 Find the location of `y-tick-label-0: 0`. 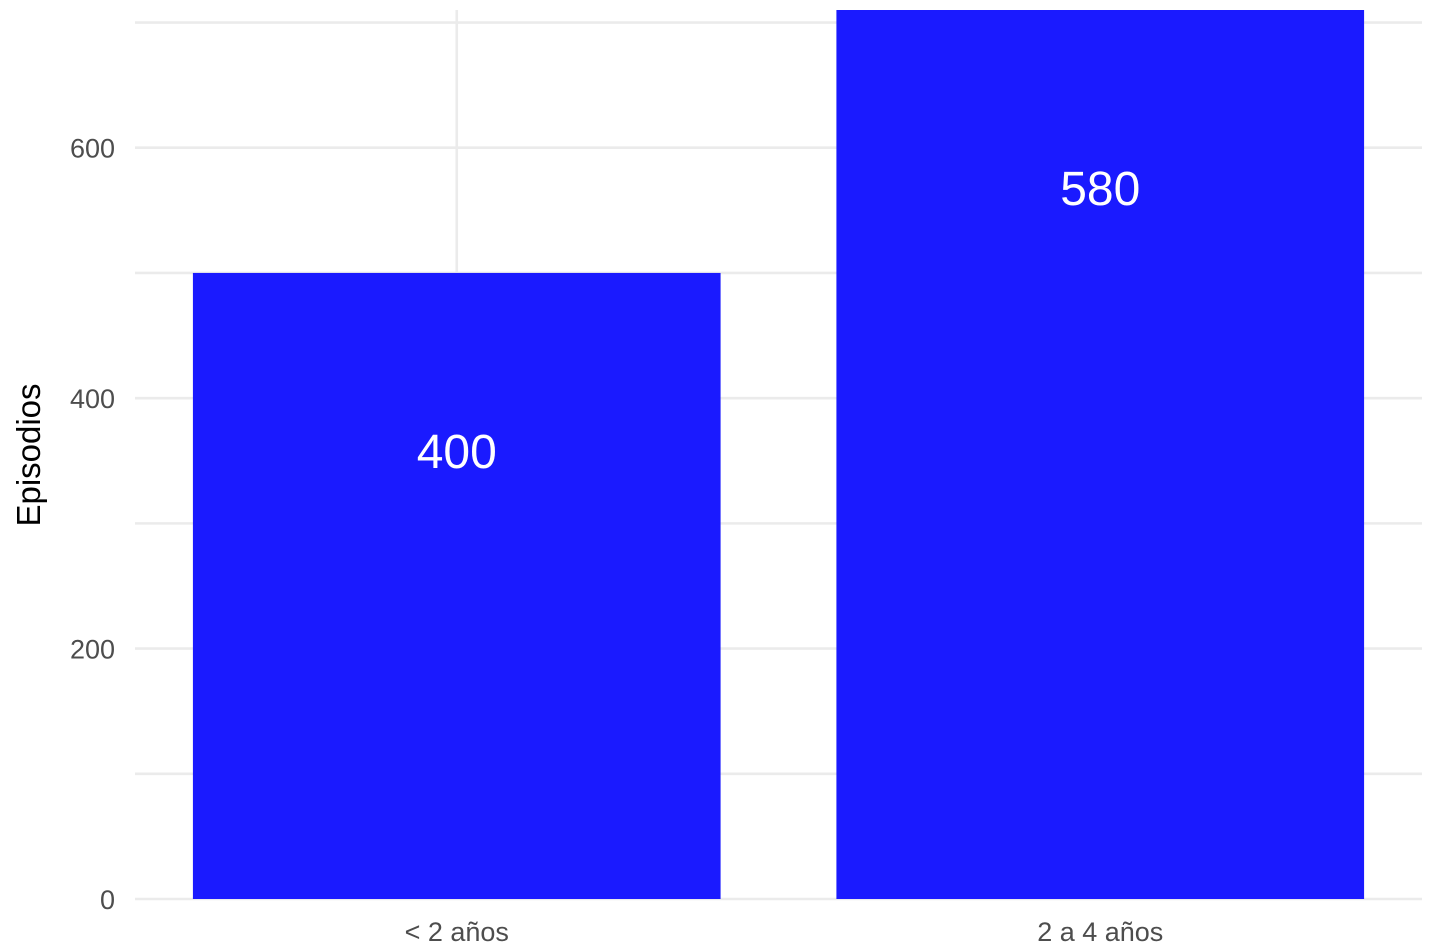

y-tick-label-0: 0 is located at coordinates (107, 900).